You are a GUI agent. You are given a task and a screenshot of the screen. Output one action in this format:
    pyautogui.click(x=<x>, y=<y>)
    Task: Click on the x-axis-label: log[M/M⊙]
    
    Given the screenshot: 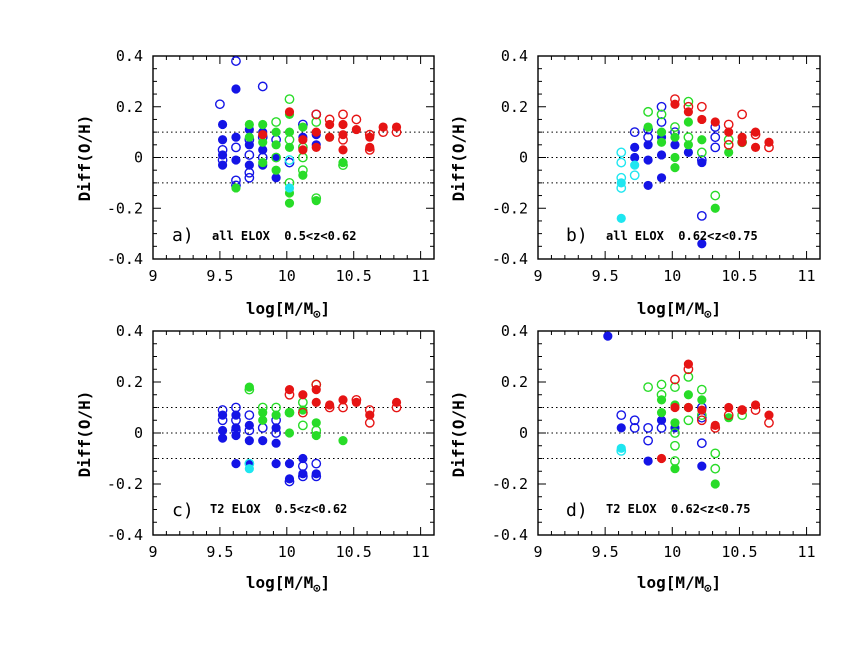 What is the action you would take?
    pyautogui.click(x=679, y=584)
    